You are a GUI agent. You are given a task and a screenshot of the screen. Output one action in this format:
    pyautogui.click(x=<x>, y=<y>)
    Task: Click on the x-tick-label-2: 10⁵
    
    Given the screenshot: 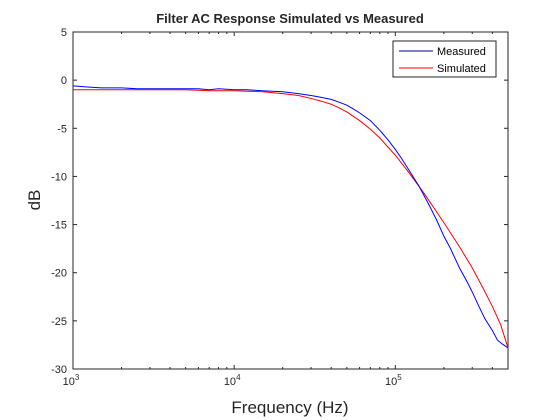 What is the action you would take?
    pyautogui.click(x=393, y=380)
    